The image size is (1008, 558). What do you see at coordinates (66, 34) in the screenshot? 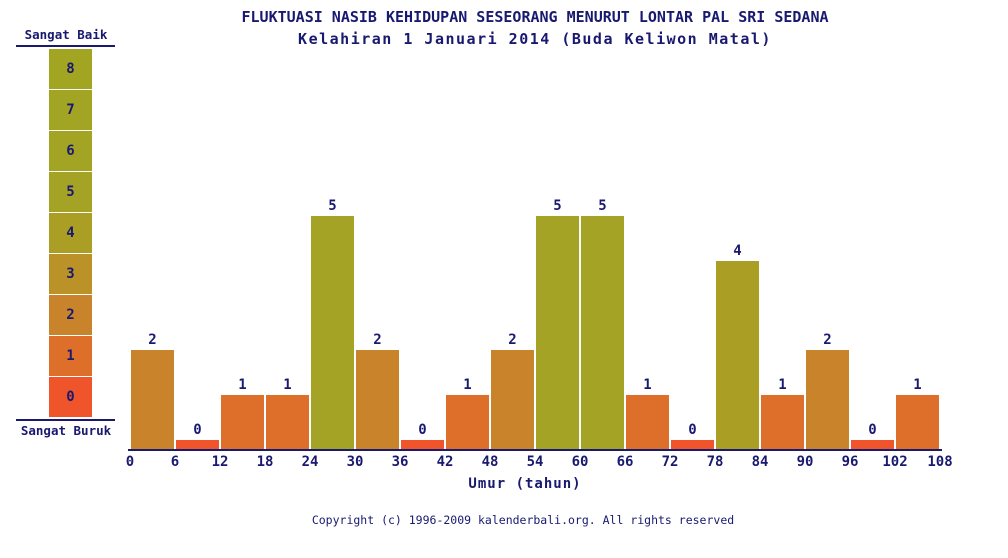
I see `legend-best-label: Sangat Baik` at bounding box center [66, 34].